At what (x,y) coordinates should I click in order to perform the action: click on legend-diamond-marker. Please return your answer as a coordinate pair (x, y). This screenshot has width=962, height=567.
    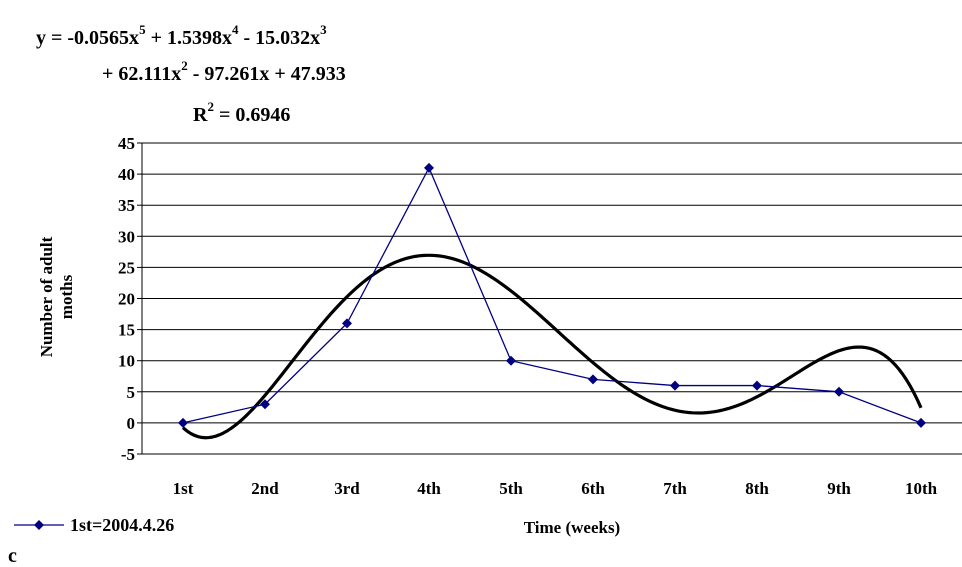
    Looking at the image, I should click on (39, 525).